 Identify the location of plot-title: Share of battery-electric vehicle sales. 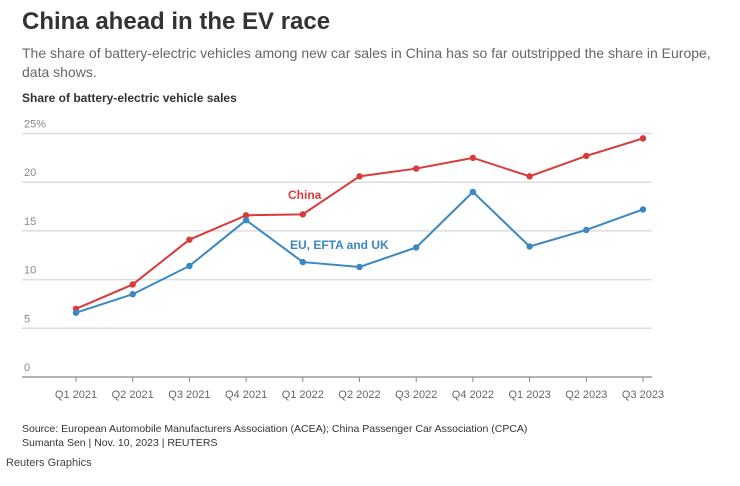
(129, 98).